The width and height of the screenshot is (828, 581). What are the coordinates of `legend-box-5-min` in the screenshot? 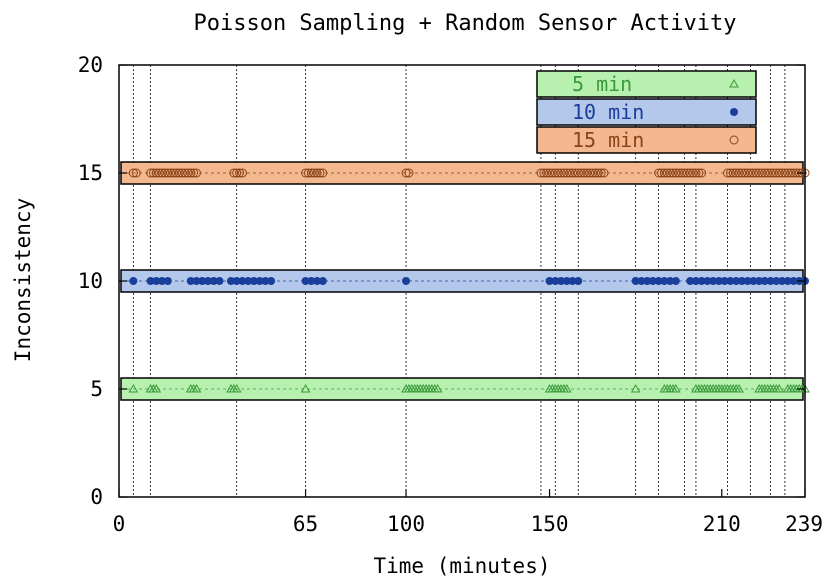 It's located at (646, 84).